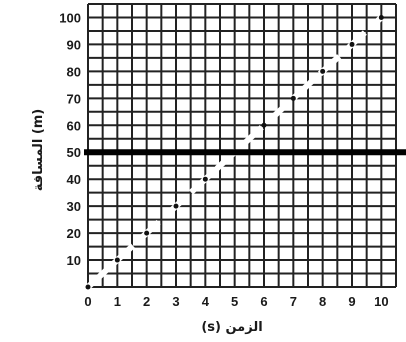 The height and width of the screenshot is (342, 406). What do you see at coordinates (263, 301) in the screenshot?
I see `x-tick-label: 6` at bounding box center [263, 301].